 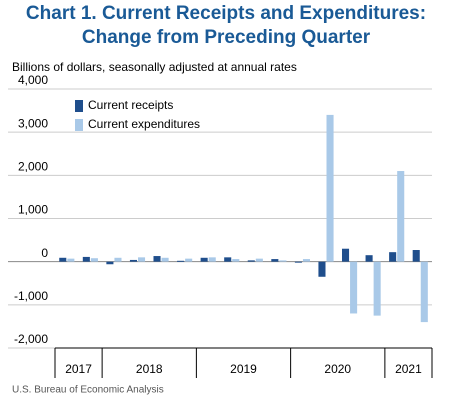 What do you see at coordinates (226, 37) in the screenshot?
I see `chart-title: Change from Preceding Quarter` at bounding box center [226, 37].